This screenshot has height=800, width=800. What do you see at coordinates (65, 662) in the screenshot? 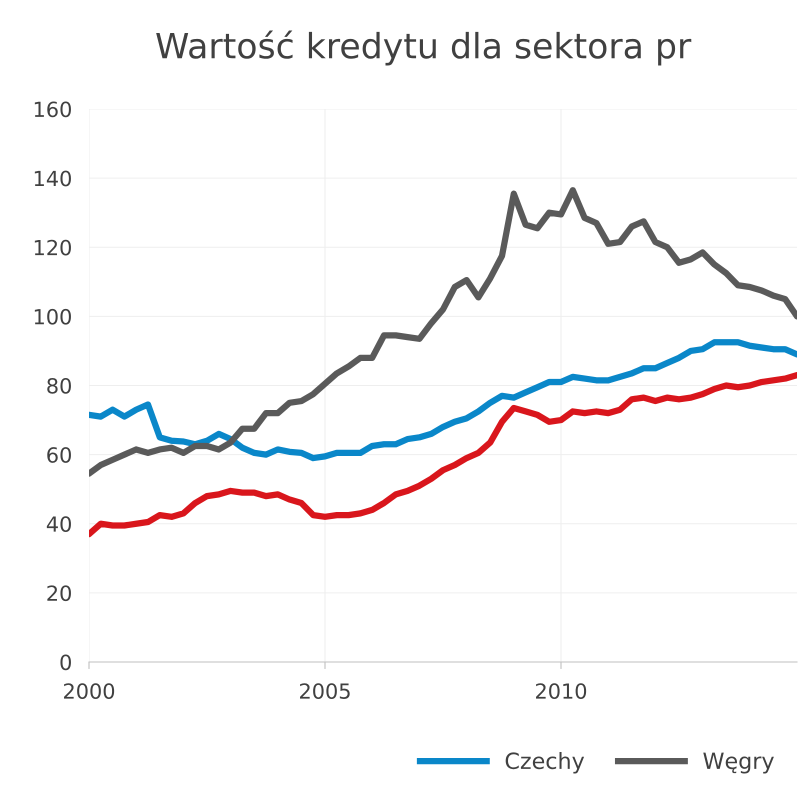
I see `y-tick-label: 0` at bounding box center [65, 662].